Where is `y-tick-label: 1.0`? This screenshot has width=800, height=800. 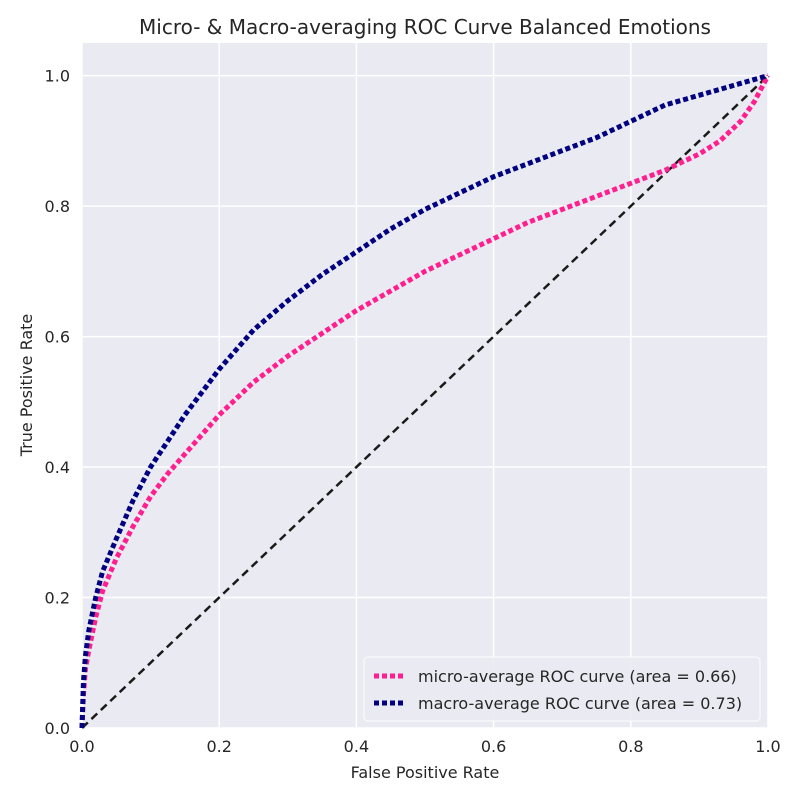 y-tick-label: 1.0 is located at coordinates (57, 76).